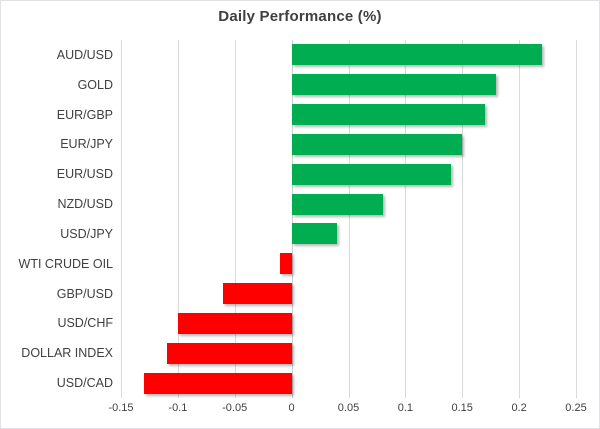 Image resolution: width=600 pixels, height=429 pixels. Describe the element at coordinates (235, 408) in the screenshot. I see `x-tick-label: -0.05` at that location.